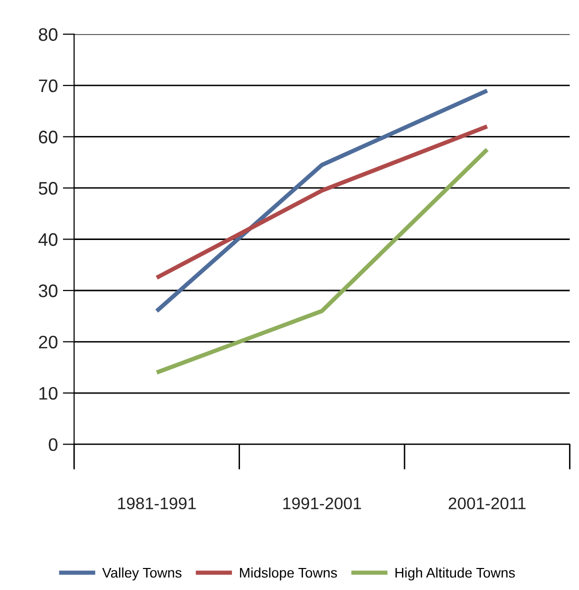 This screenshot has height=590, width=579. I want to click on y-tick-label: 0, so click(53, 444).